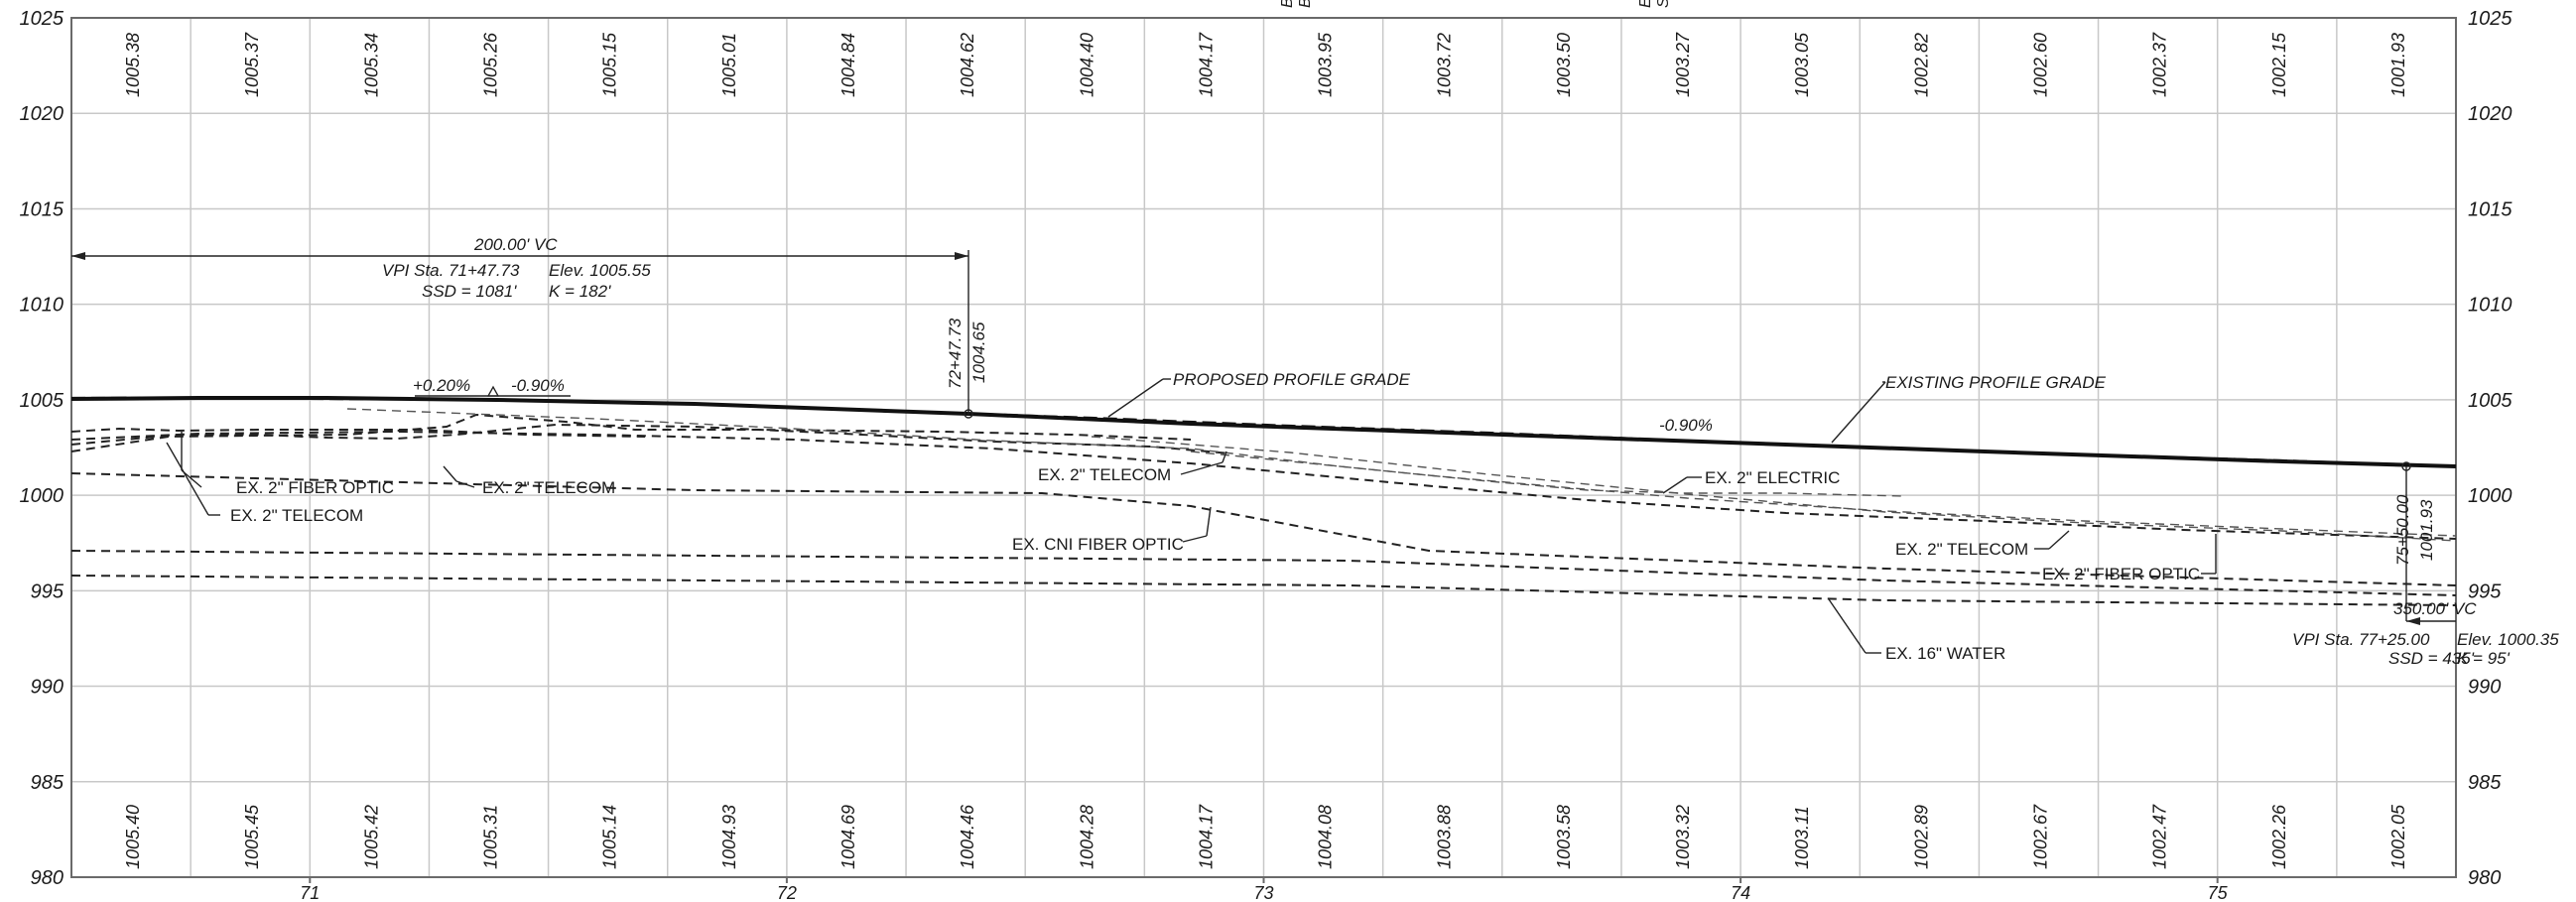  I want to click on proposed-elevation-label: 1004.62, so click(968, 65).